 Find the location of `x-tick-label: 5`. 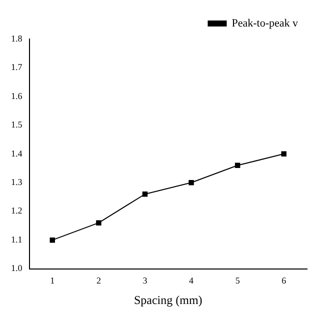

x-tick-label: 5 is located at coordinates (237, 281).